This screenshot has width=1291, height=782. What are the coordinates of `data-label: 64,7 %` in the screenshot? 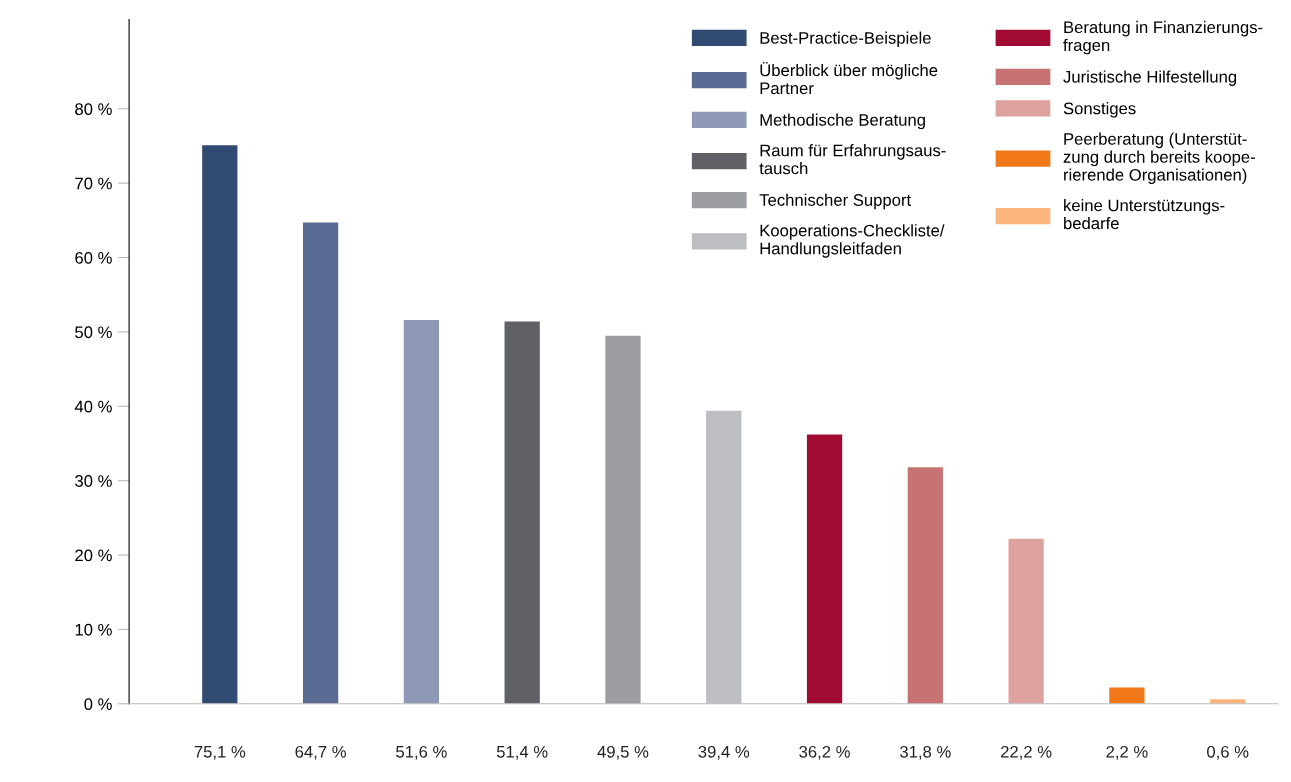 It's located at (320, 752).